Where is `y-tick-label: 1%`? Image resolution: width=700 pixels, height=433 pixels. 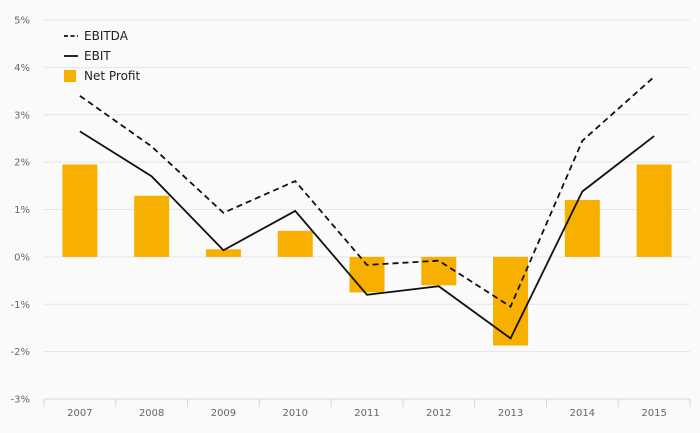 y-tick-label: 1% is located at coordinates (22, 210).